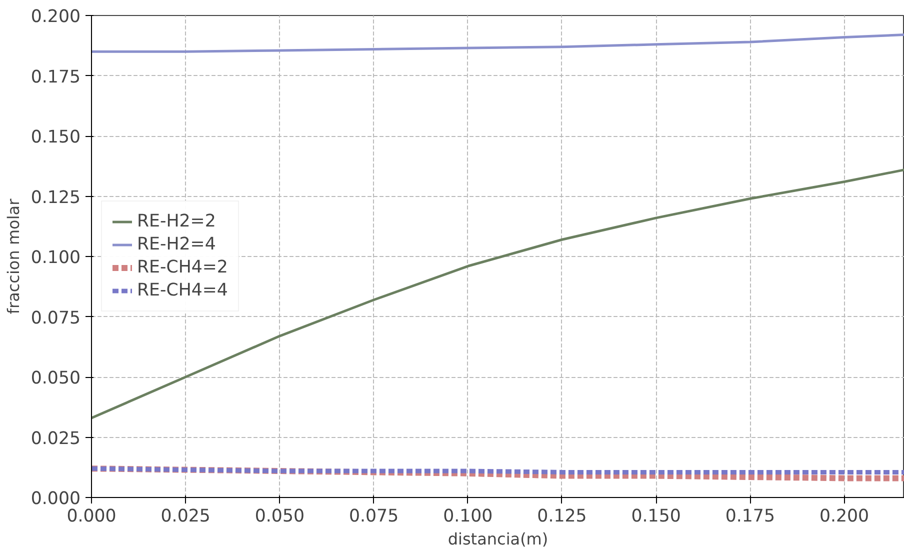 The image size is (904, 551). I want to click on y-tick-label: 0.075, so click(55, 318).